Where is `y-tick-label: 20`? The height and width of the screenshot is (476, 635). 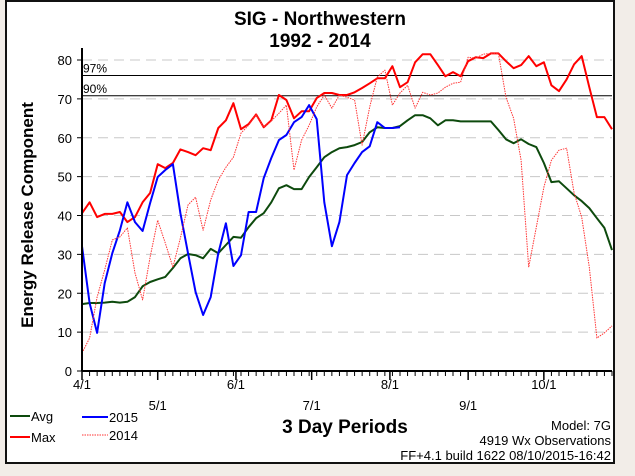
y-tick-label: 20 is located at coordinates (65, 293).